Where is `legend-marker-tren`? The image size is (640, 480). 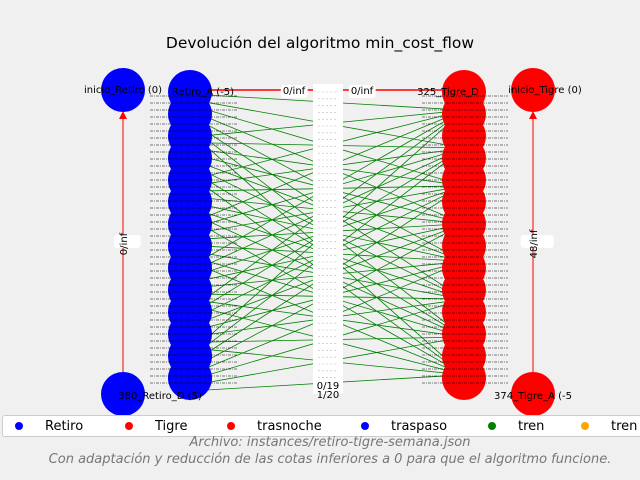 legend-marker-tren is located at coordinates (492, 425).